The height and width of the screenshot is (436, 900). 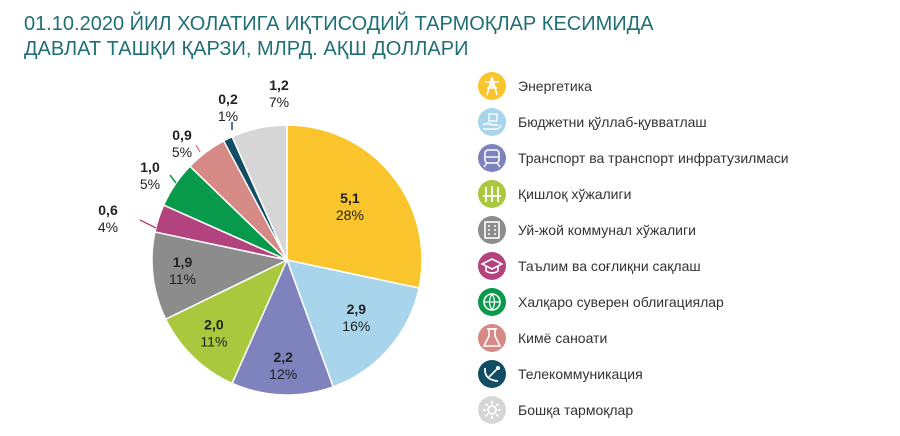 I want to click on legend-item-2: Бюджетни қўллаб-қувватлаш, so click(x=633, y=122).